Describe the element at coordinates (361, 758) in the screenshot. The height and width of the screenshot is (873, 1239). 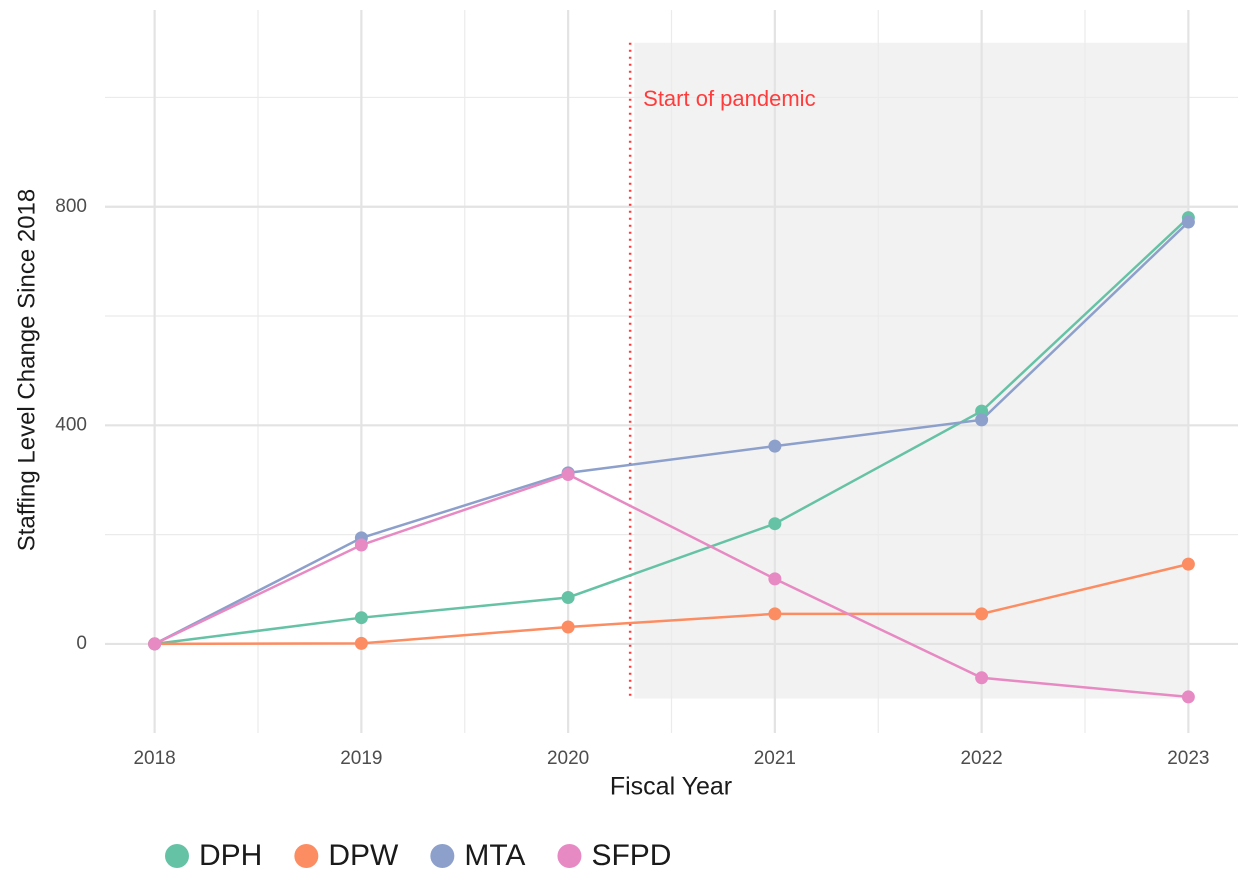
I see `x-tick-label: 2019` at that location.